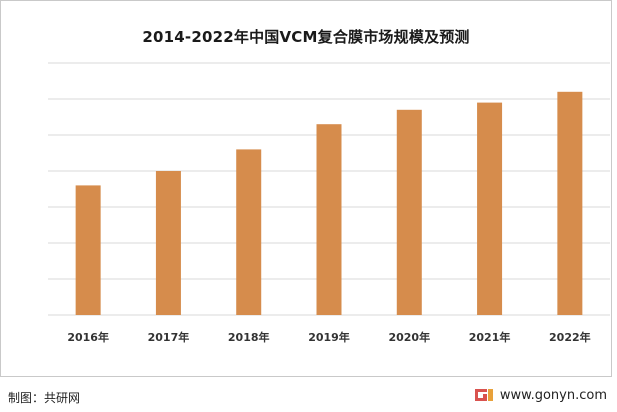  I want to click on x-tick-label: 2019年, so click(329, 337).